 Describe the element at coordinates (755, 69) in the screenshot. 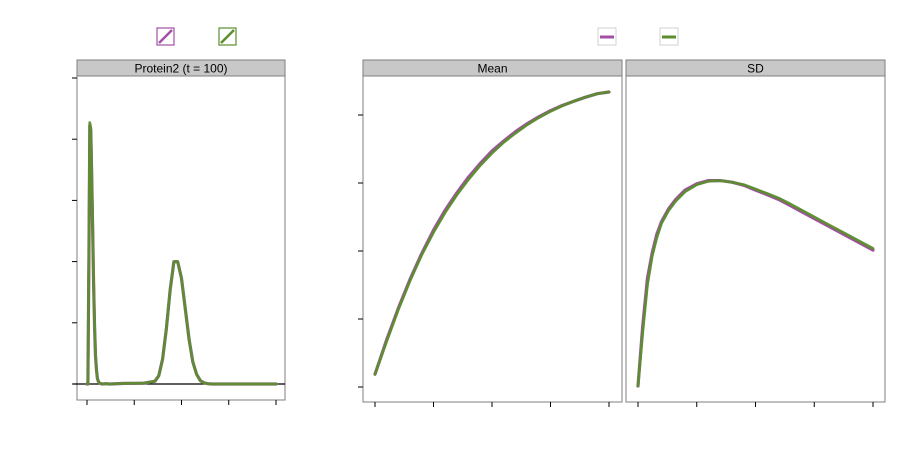

I see `panel-strip-label: SD` at that location.